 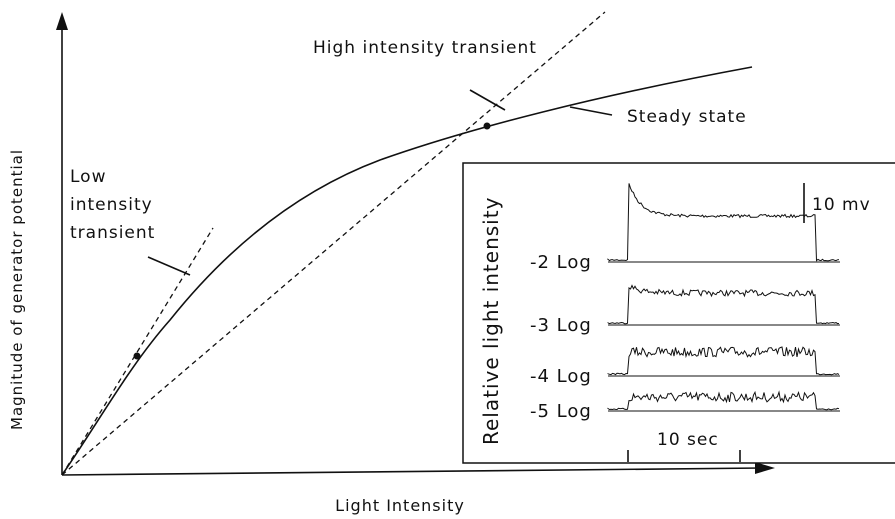 I want to click on trace-label: -4 Log, so click(x=561, y=376).